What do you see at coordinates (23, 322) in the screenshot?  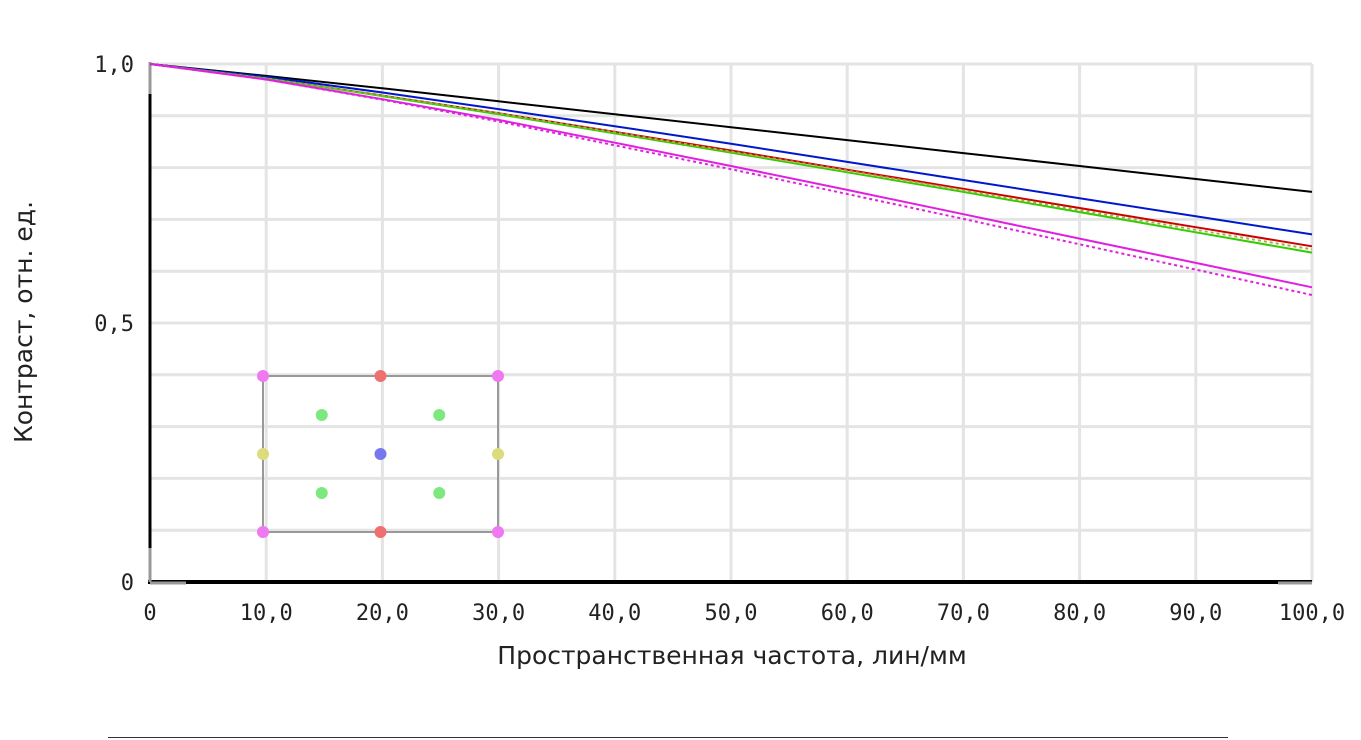 I see `y-axis-title: Контраст, отн. ед.` at bounding box center [23, 322].